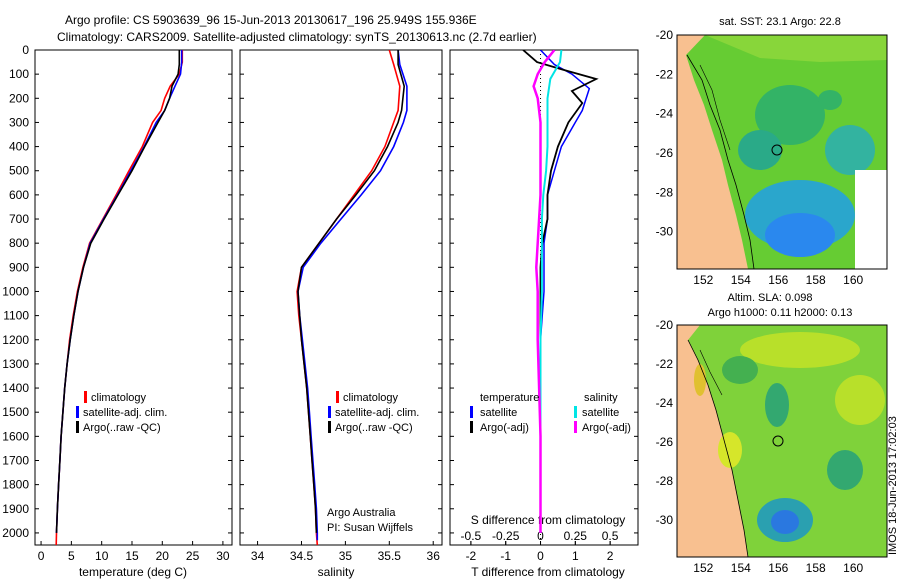 This screenshot has width=900, height=580. What do you see at coordinates (540, 556) in the screenshot?
I see `diff-t-xtick: 0` at bounding box center [540, 556].